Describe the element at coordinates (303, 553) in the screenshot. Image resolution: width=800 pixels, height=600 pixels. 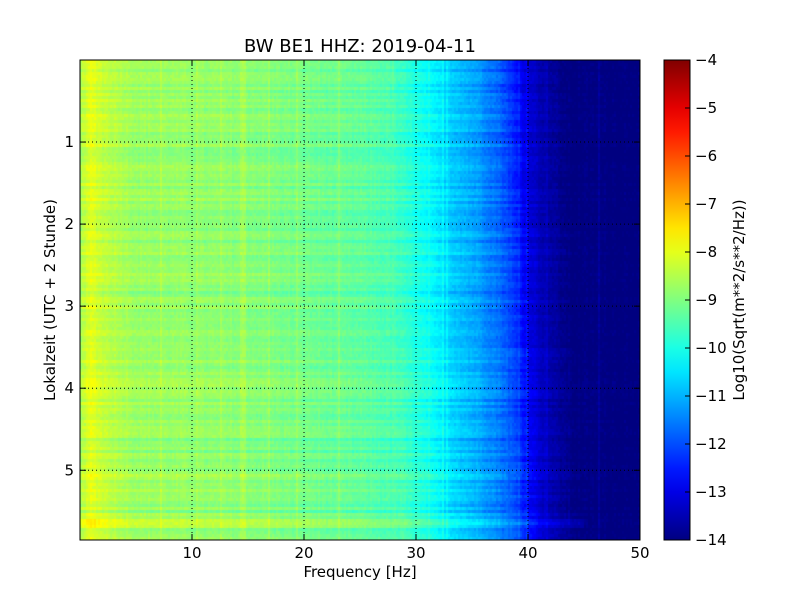
I see `x-tick-label: 20` at that location.